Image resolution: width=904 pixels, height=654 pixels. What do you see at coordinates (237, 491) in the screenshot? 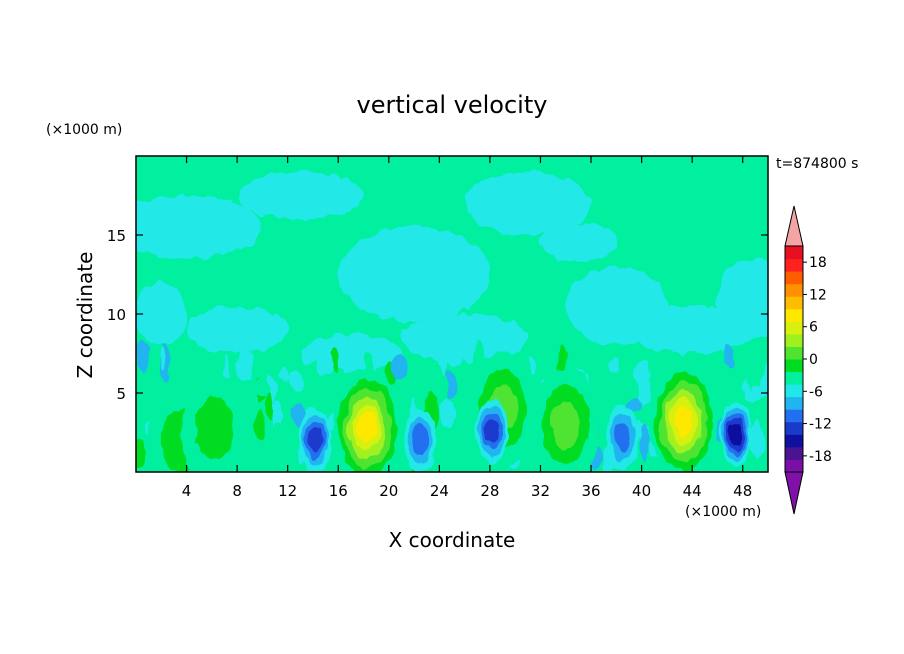
I see `x-tick-label: 8` at bounding box center [237, 491].